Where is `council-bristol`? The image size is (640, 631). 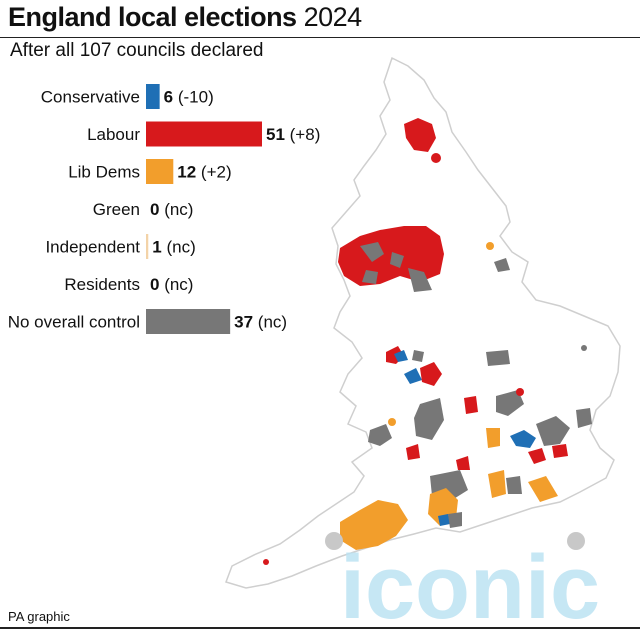 council-bristol is located at coordinates (413, 452).